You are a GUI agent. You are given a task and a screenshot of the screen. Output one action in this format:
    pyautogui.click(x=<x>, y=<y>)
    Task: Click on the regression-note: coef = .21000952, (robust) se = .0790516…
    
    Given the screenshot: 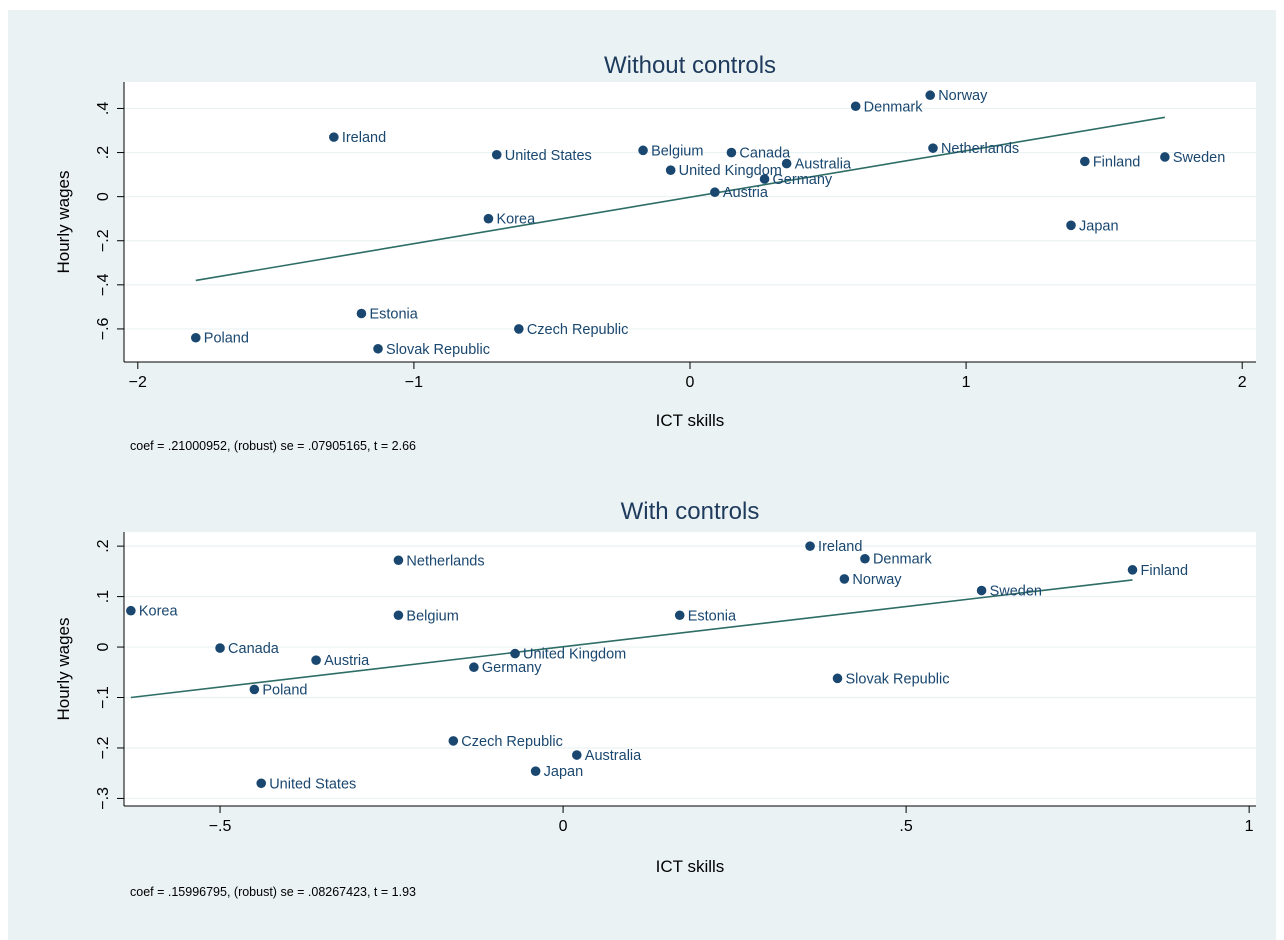 What is the action you would take?
    pyautogui.click(x=273, y=446)
    